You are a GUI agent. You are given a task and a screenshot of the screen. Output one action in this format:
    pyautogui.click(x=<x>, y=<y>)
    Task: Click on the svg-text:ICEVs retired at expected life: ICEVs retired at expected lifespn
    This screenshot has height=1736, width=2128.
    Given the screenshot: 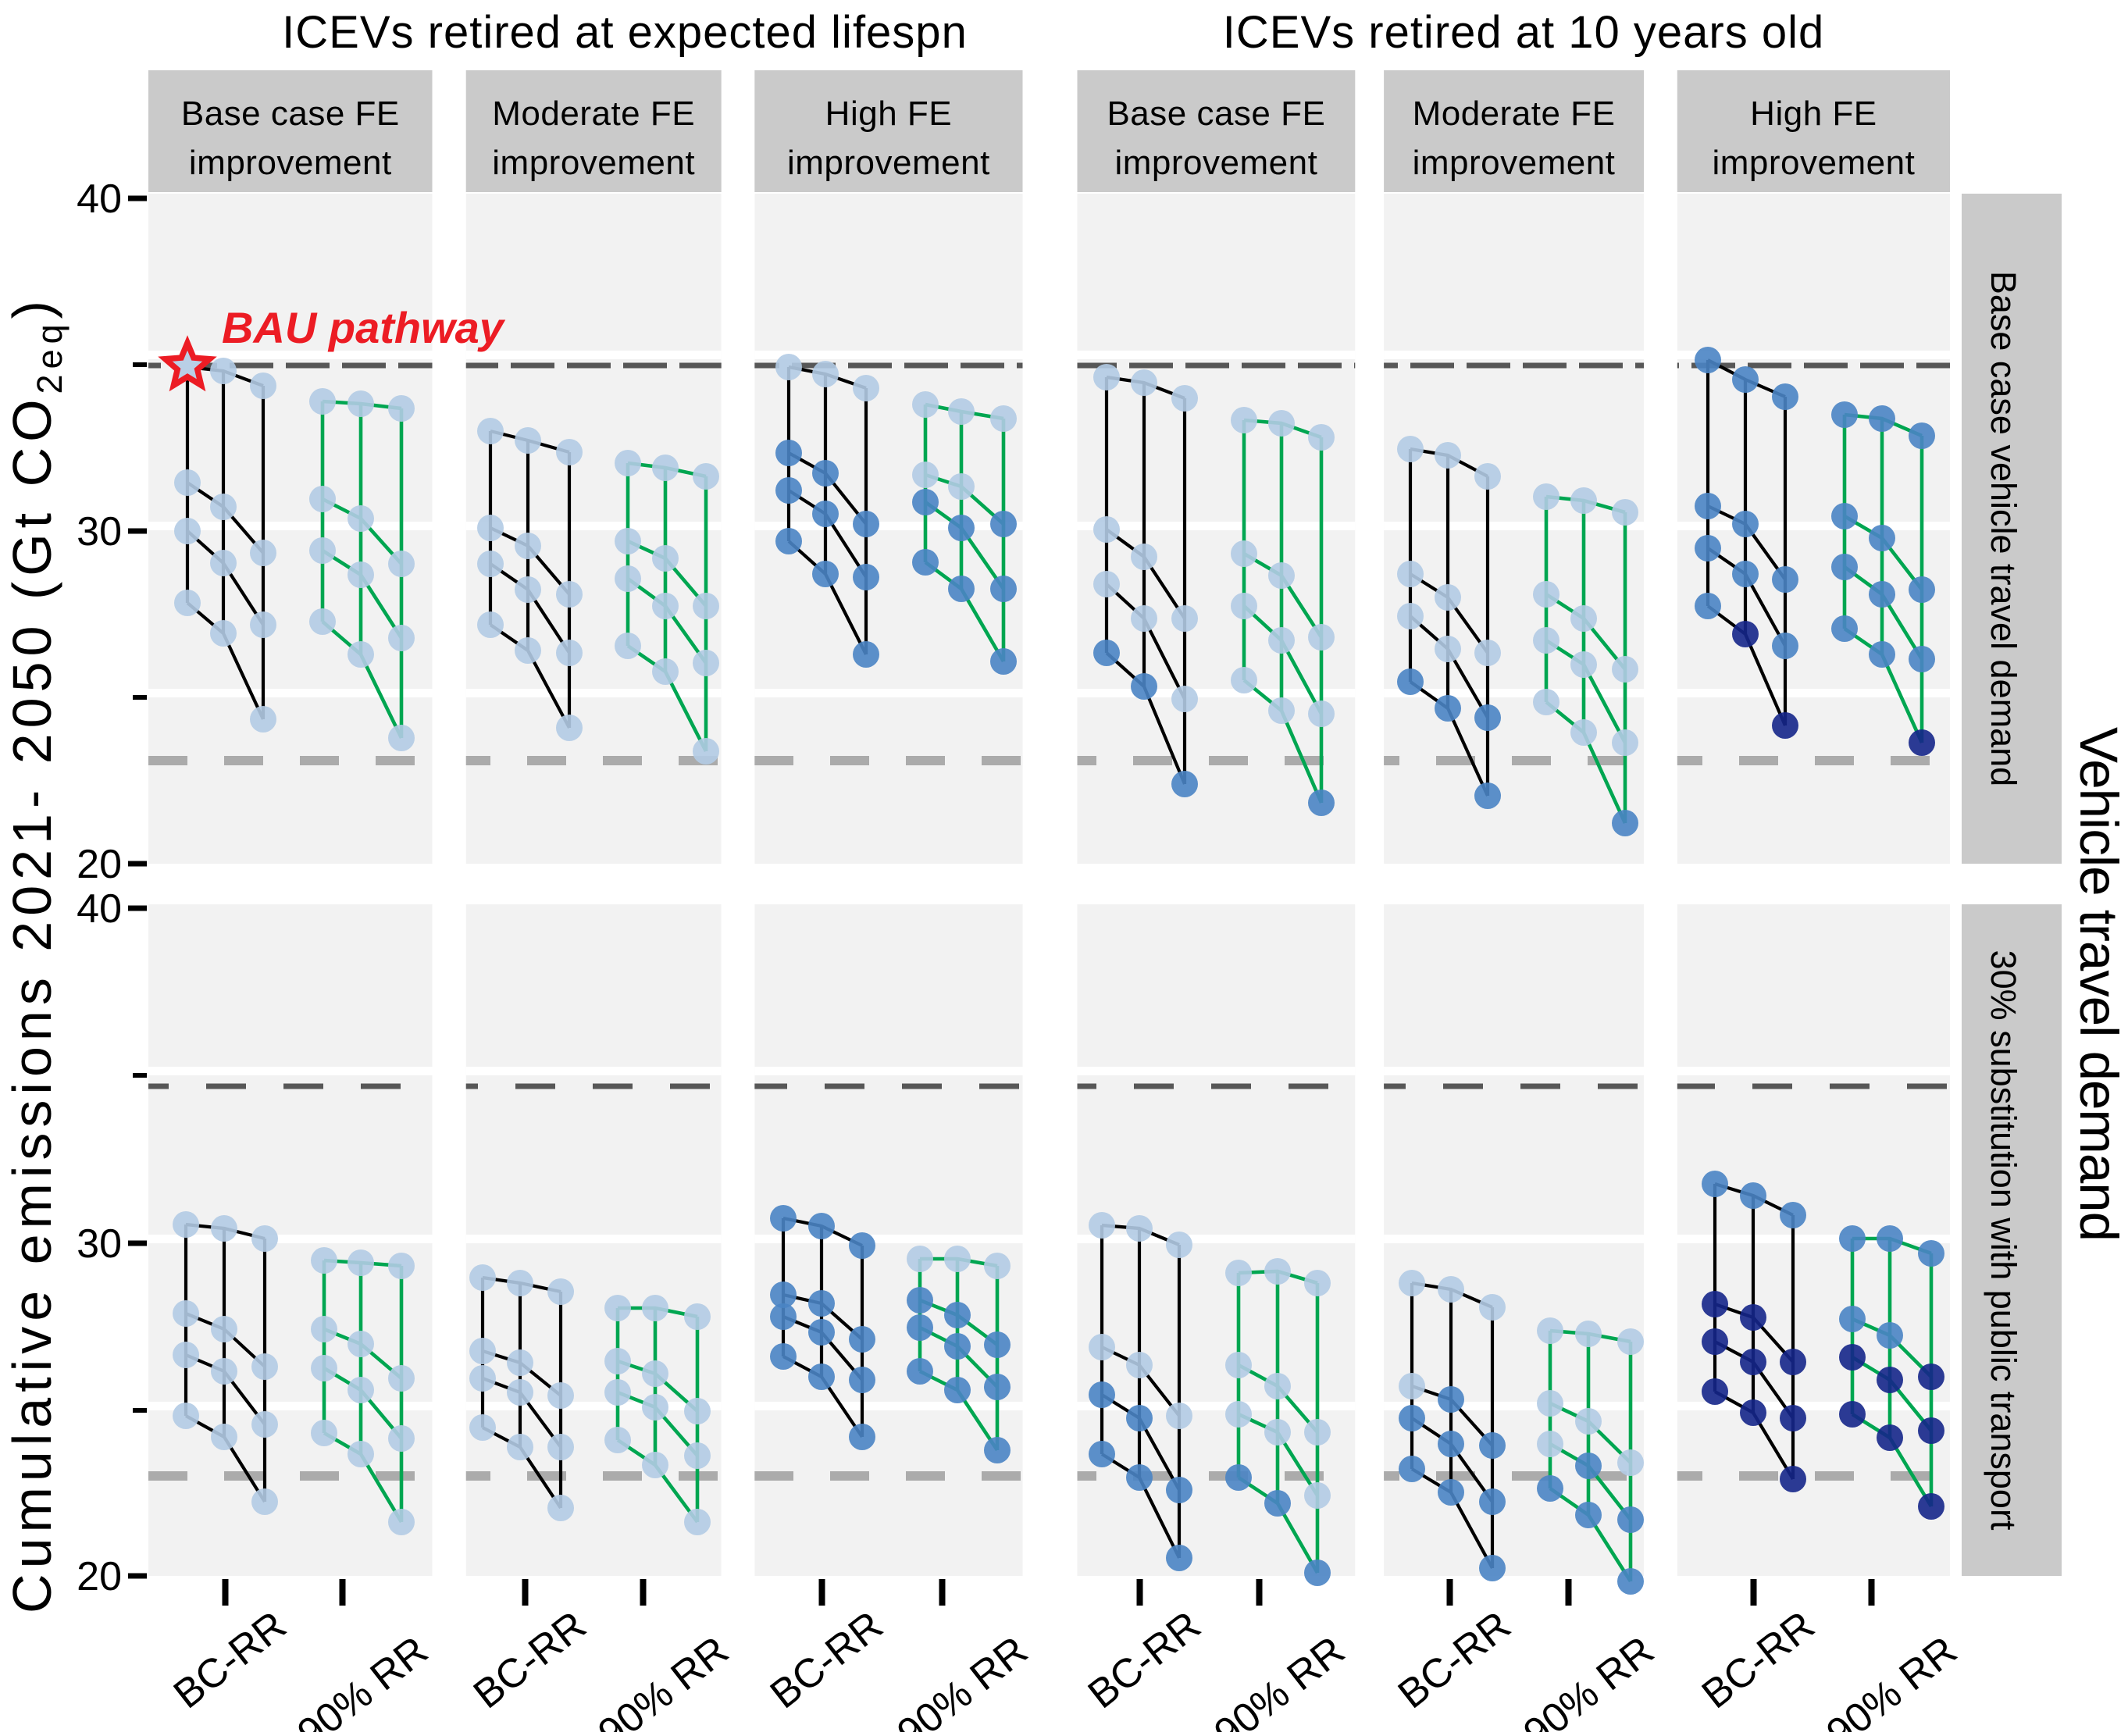 What is the action you would take?
    pyautogui.click(x=625, y=32)
    